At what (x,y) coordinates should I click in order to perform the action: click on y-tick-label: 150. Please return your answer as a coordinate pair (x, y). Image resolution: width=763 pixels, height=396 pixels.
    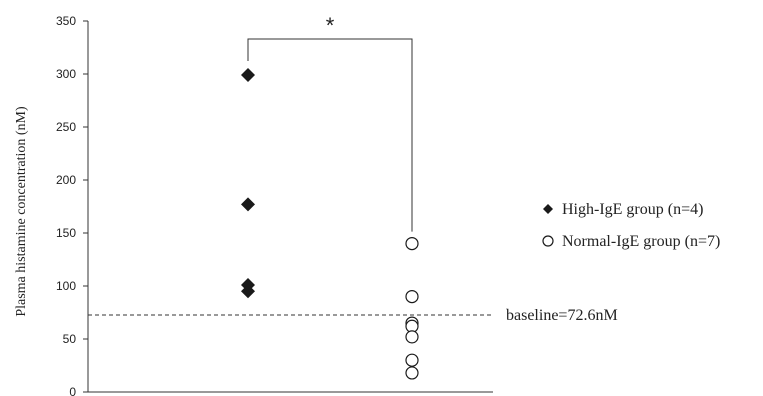
    Looking at the image, I should click on (66, 233).